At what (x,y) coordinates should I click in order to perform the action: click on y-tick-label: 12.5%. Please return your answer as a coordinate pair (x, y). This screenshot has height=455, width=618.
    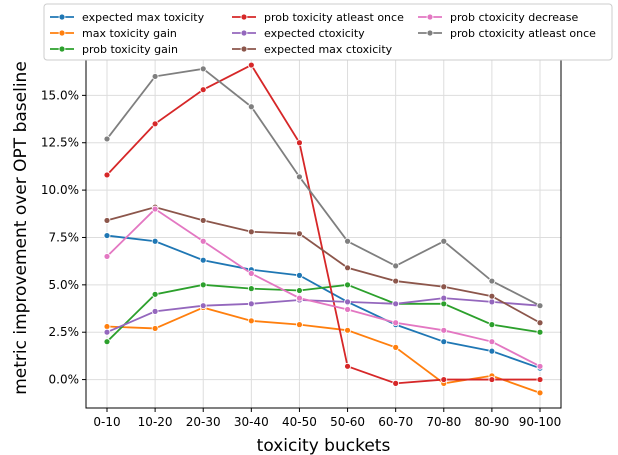
    Looking at the image, I should click on (60, 143).